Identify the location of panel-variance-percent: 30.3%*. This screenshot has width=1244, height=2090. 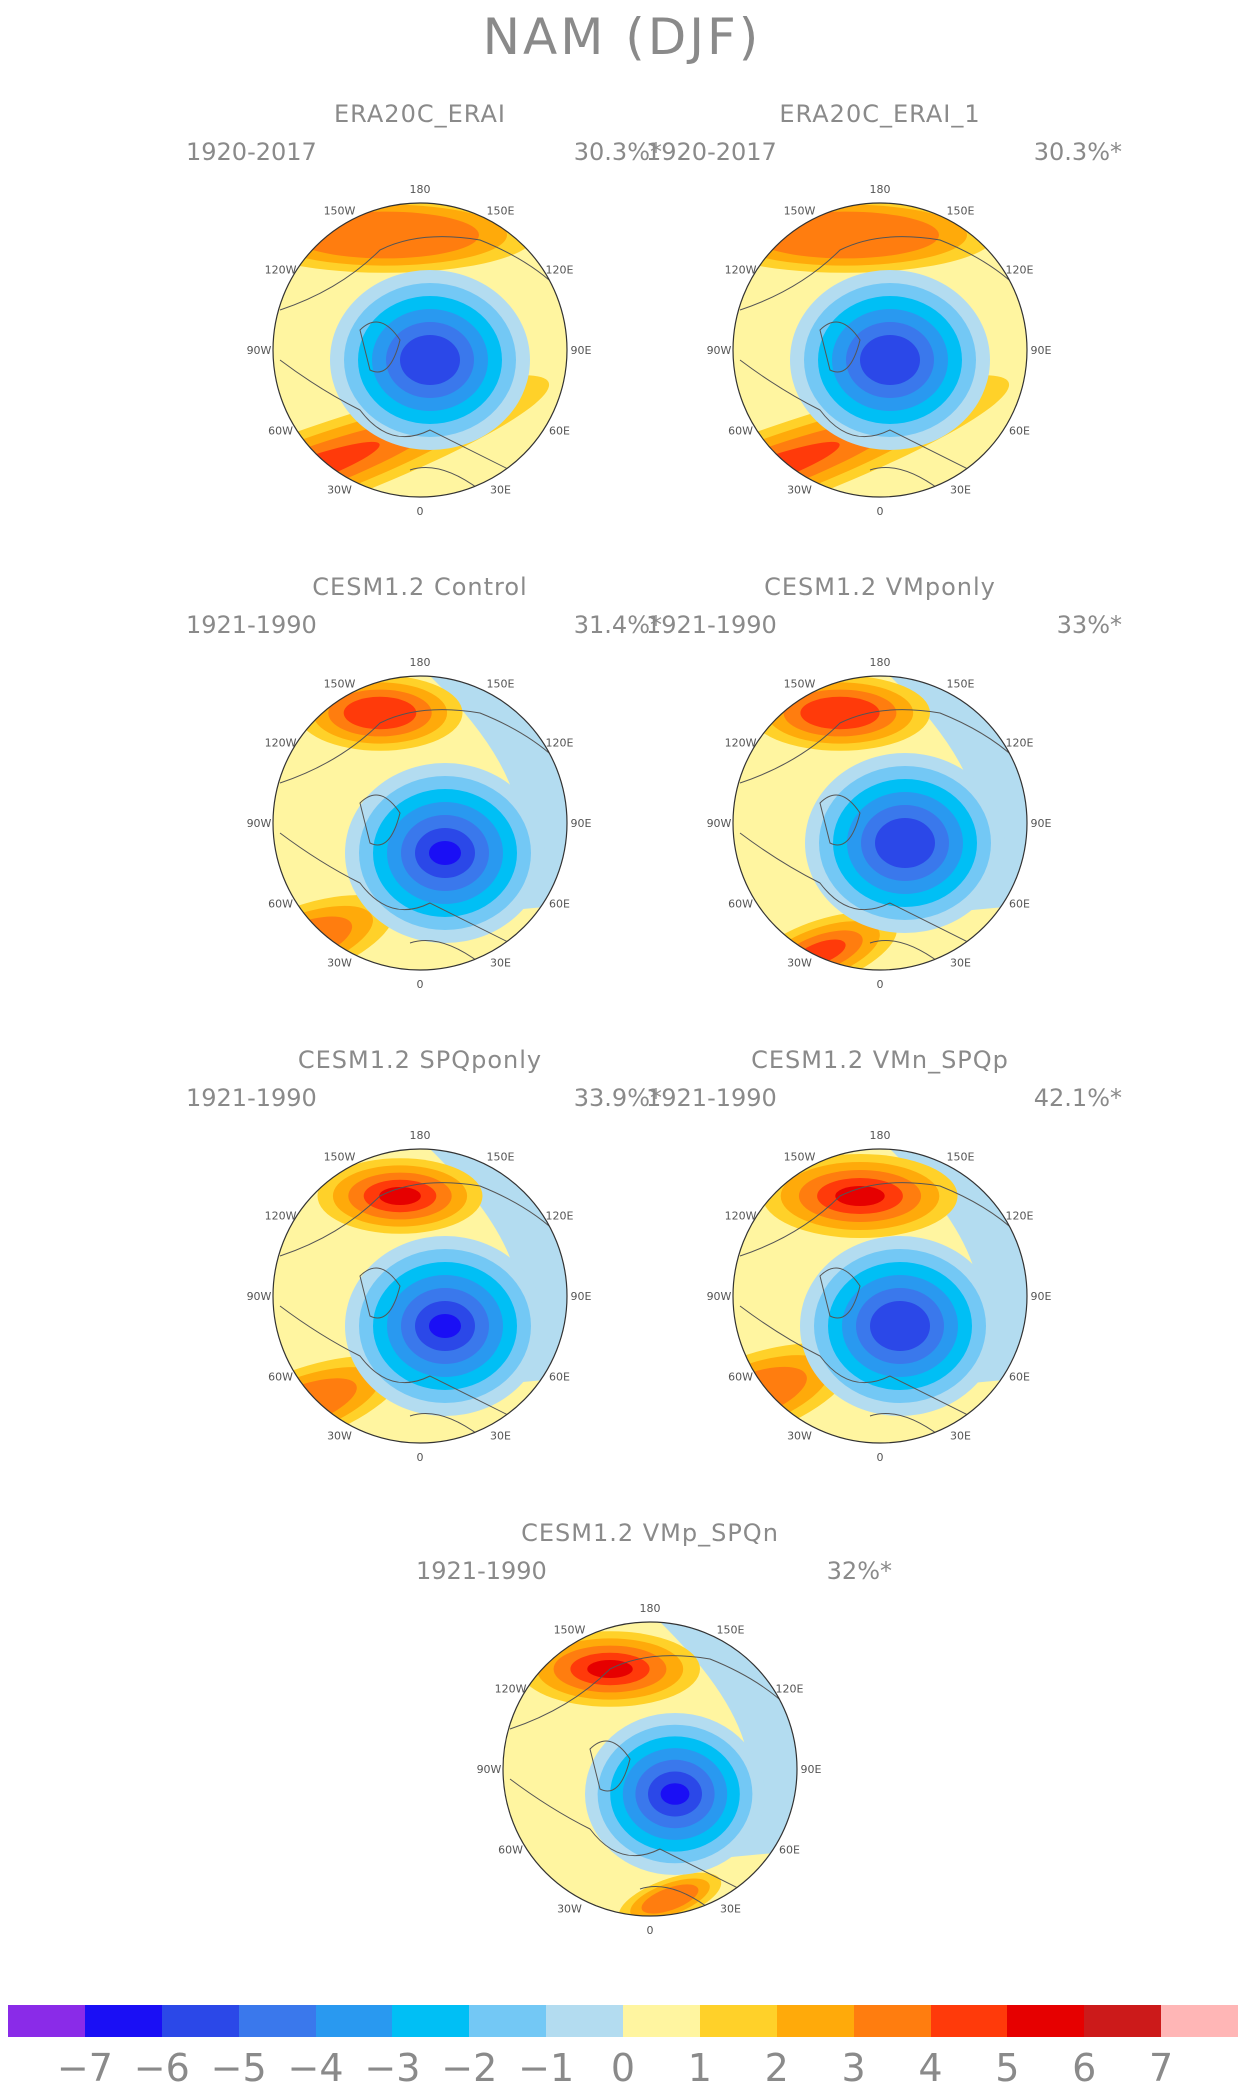
(1077, 152).